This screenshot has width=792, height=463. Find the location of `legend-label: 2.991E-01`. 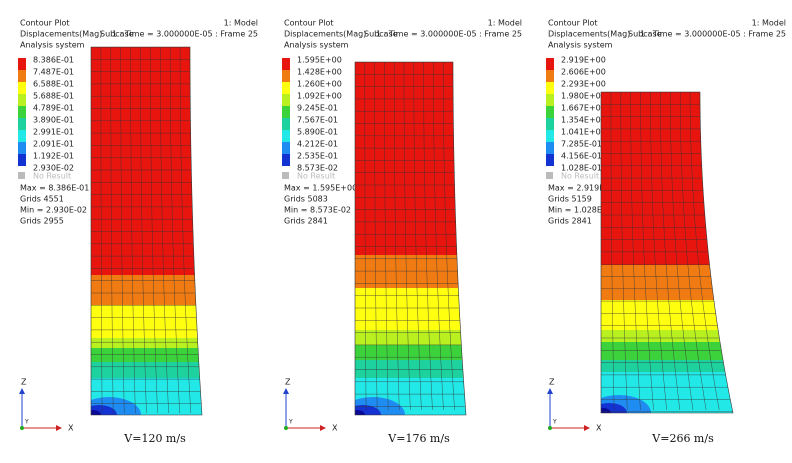

legend-label: 2.991E-01 is located at coordinates (53, 132).